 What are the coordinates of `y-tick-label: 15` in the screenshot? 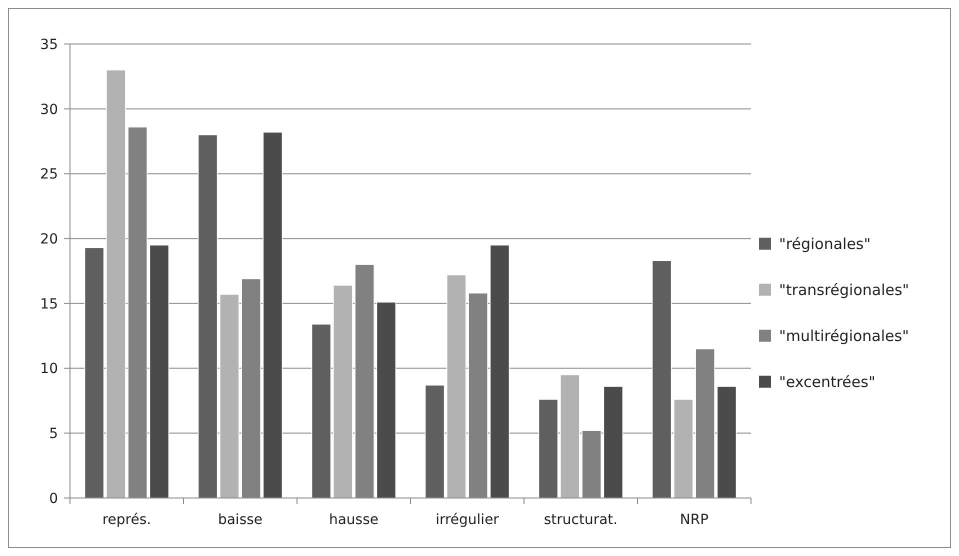 It's located at (49, 304).